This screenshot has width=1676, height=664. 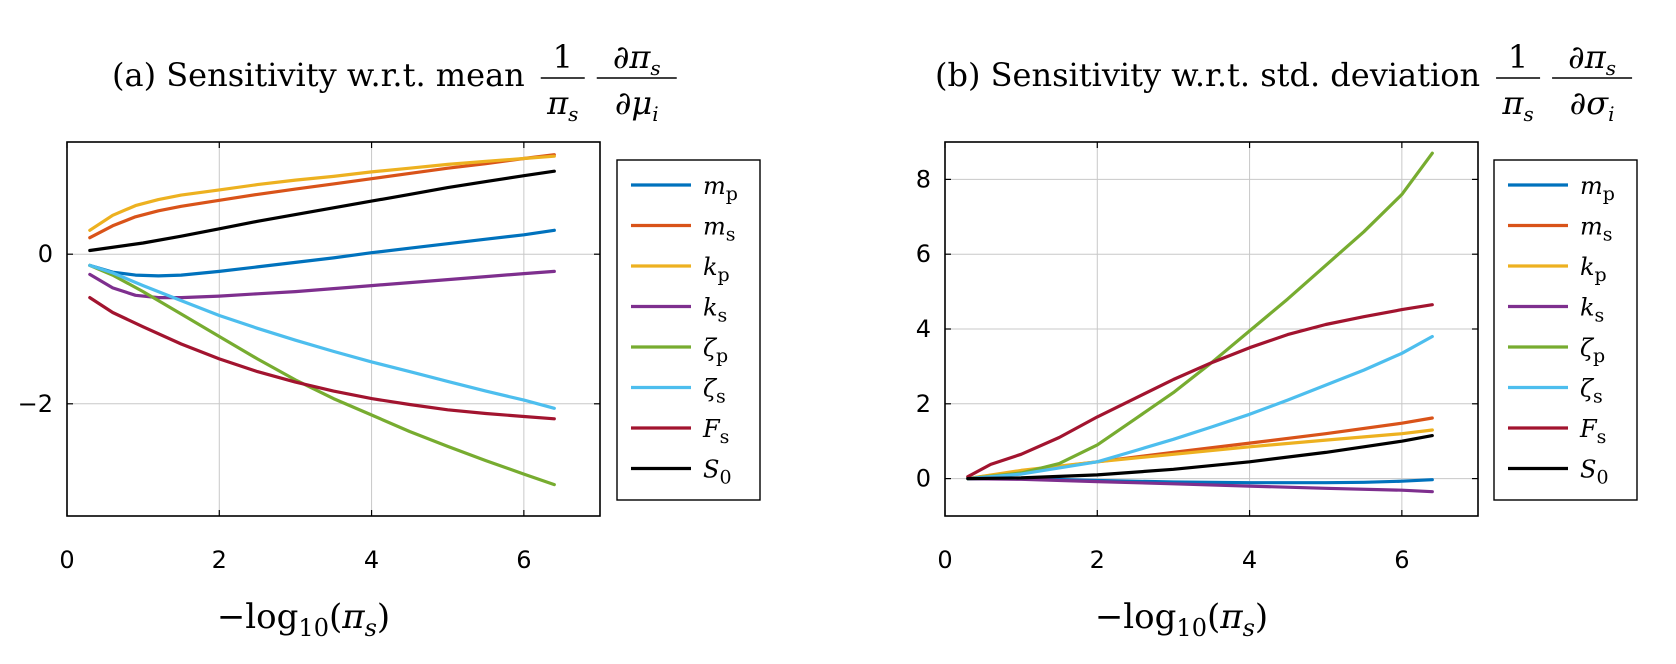 I want to click on chart-title: (a) Sensitivity w.r.t. mean, so click(x=318, y=75).